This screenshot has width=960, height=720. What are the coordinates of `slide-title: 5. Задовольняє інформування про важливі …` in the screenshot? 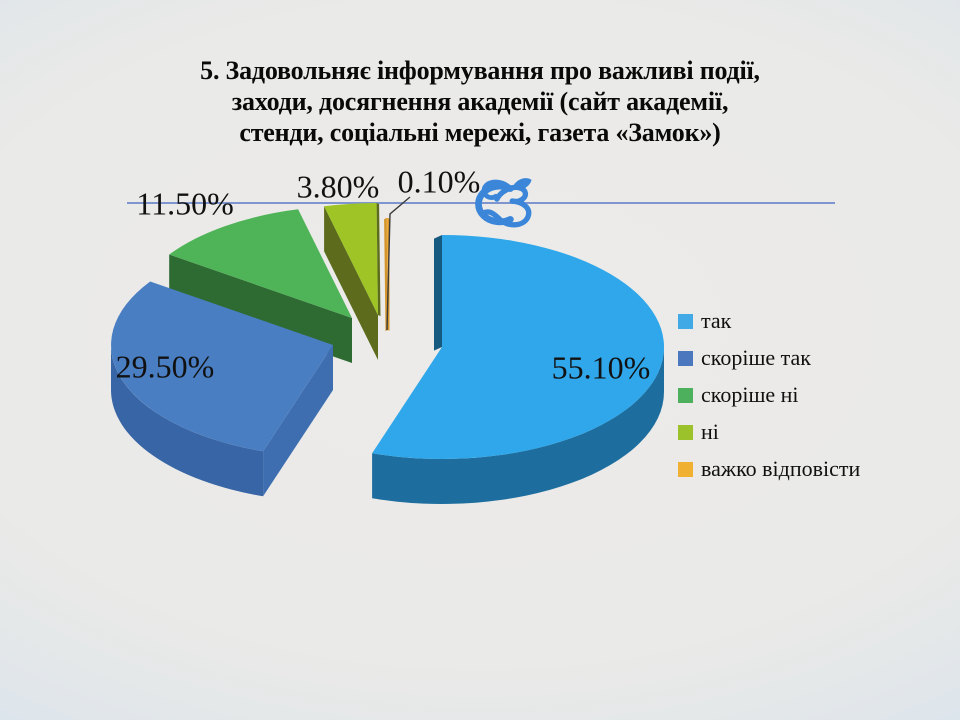 It's located at (480, 101).